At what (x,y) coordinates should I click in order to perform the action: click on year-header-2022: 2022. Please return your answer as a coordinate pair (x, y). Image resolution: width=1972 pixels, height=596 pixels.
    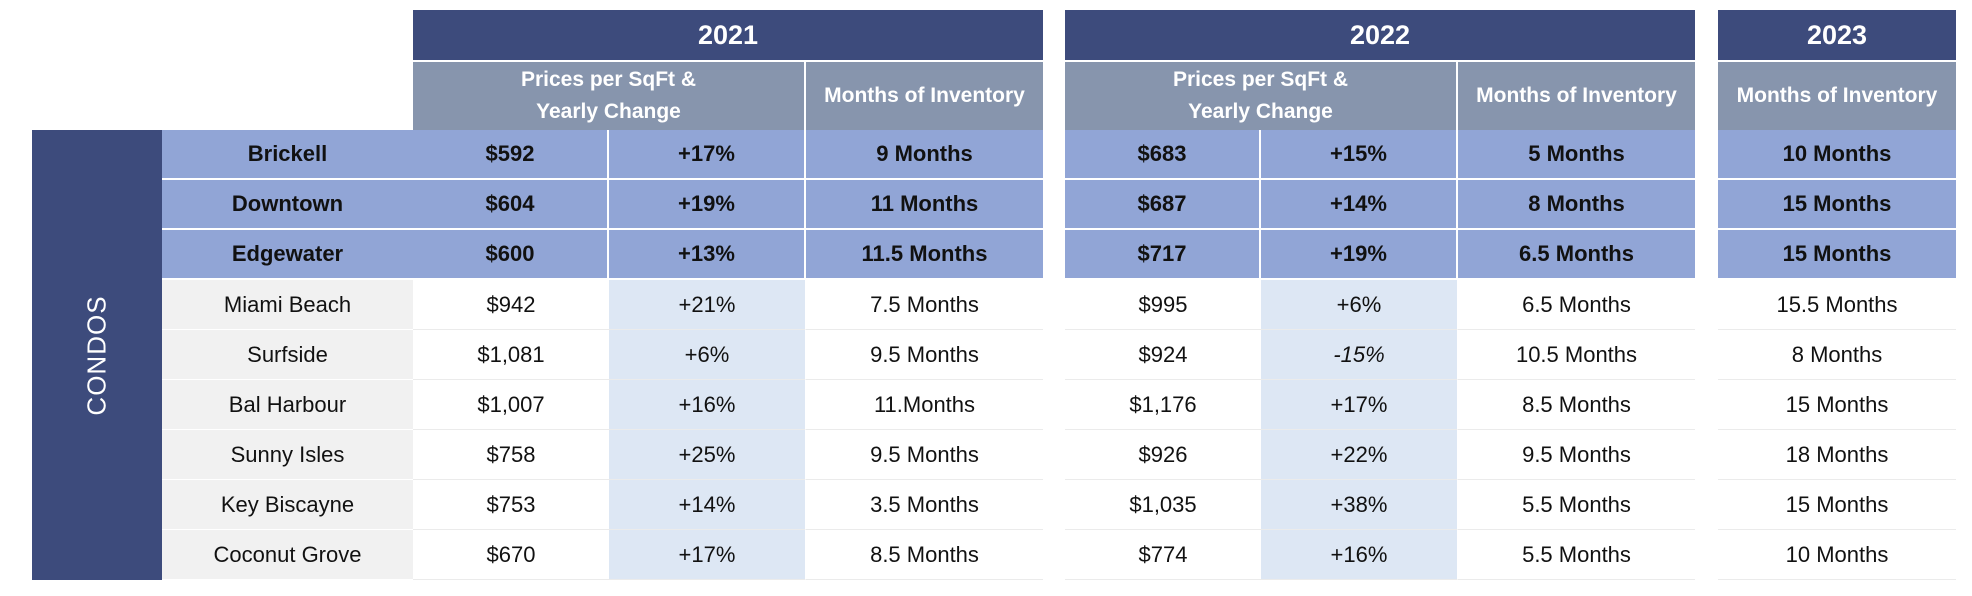
    Looking at the image, I should click on (1380, 35).